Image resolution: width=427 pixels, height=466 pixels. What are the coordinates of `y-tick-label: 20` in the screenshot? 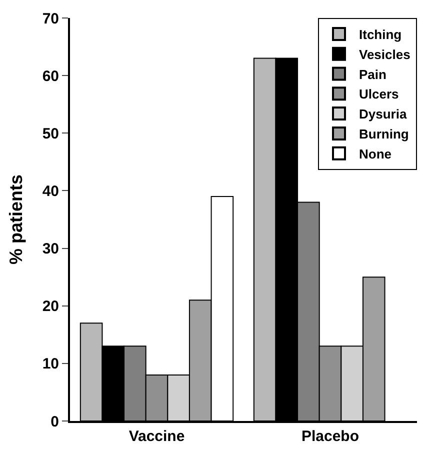 It's located at (50, 307).